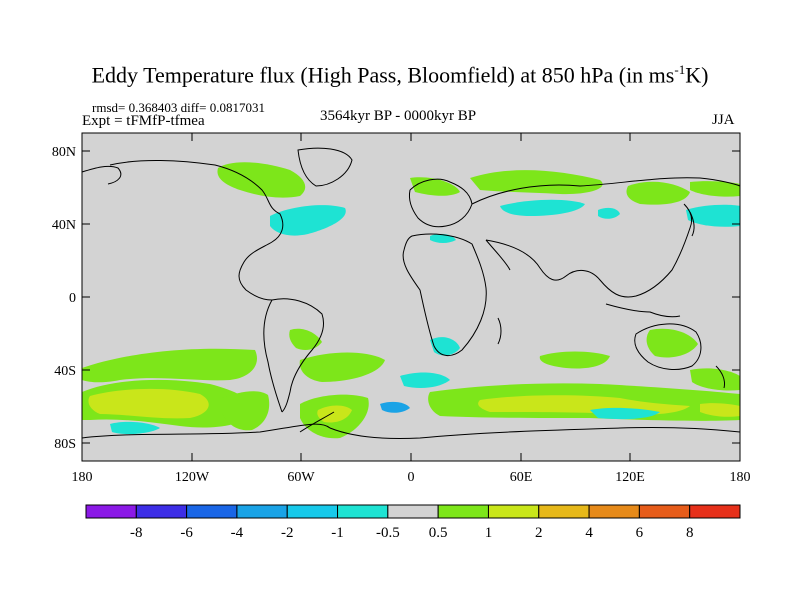 This screenshot has width=800, height=600. I want to click on coast-greenland, so click(325, 167).